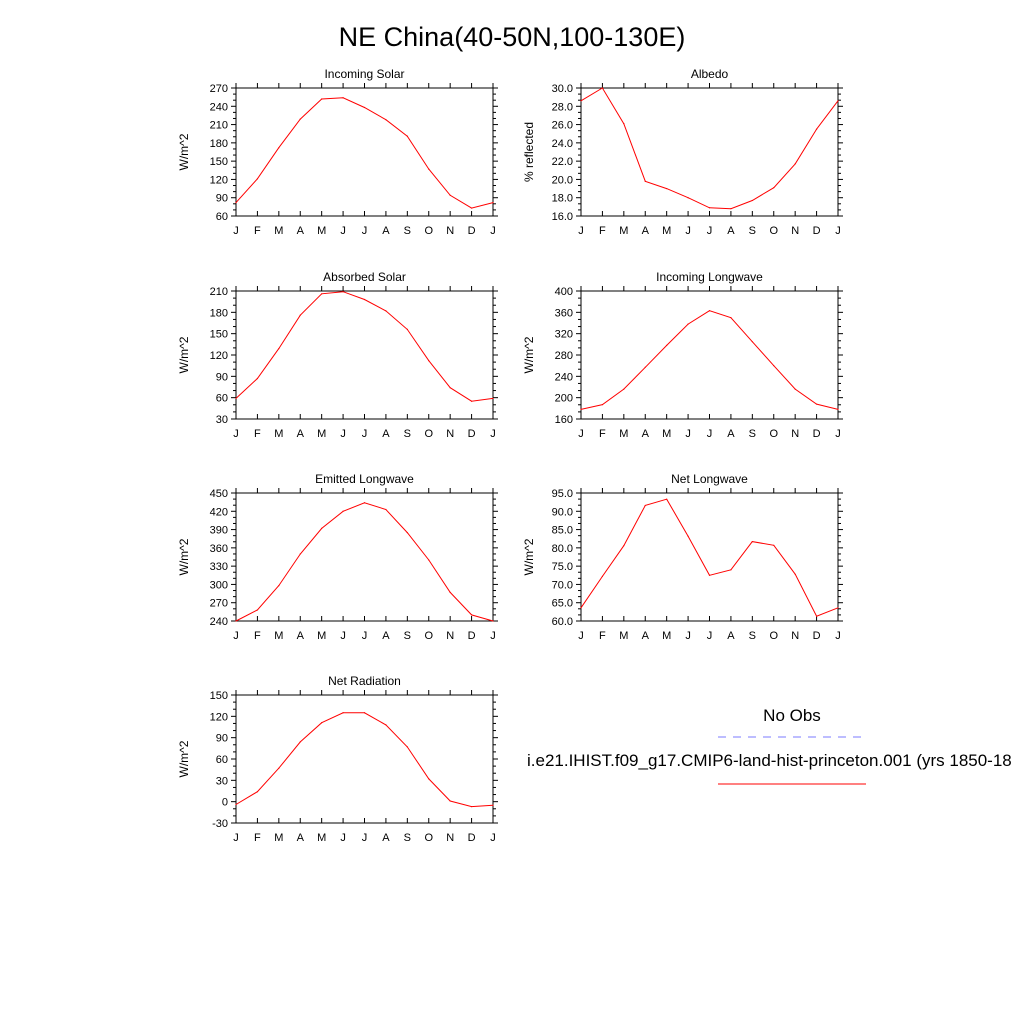 Image resolution: width=1024 pixels, height=1024 pixels. What do you see at coordinates (219, 89) in the screenshot?
I see `y-tick-label: 270` at bounding box center [219, 89].